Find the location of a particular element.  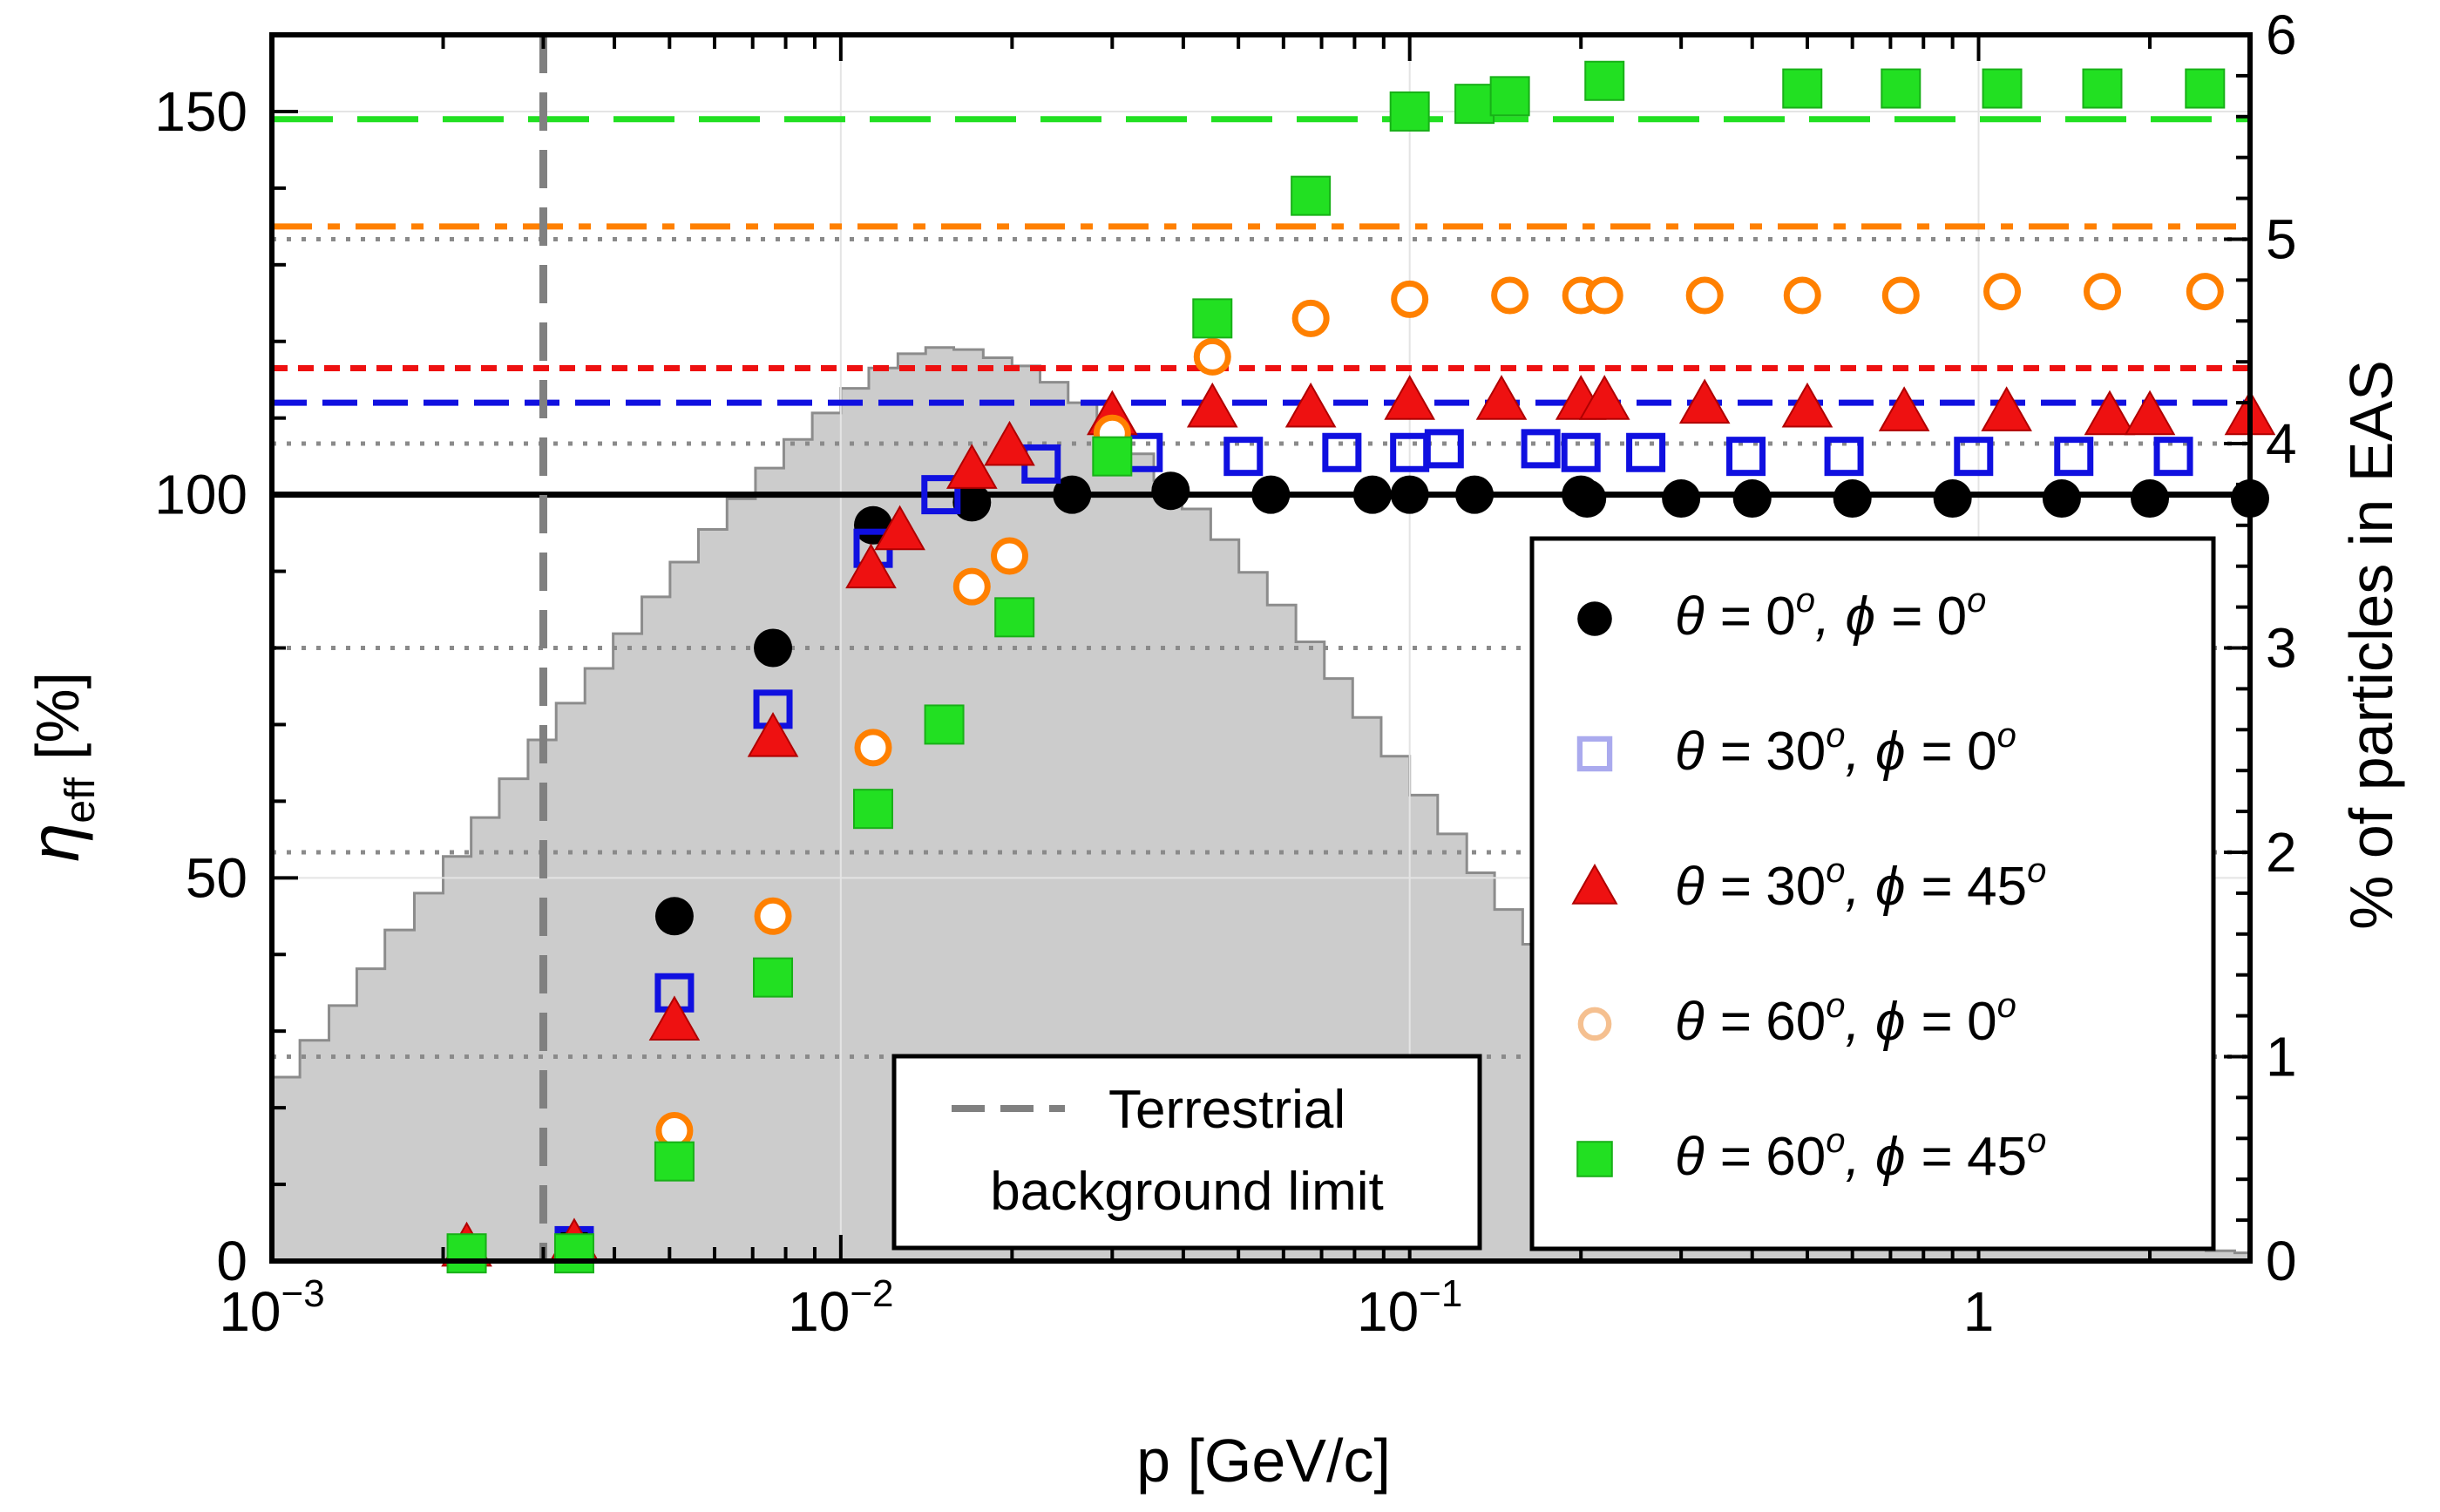

y2-axis-title: % of particles in EAS is located at coordinates (2371, 645).